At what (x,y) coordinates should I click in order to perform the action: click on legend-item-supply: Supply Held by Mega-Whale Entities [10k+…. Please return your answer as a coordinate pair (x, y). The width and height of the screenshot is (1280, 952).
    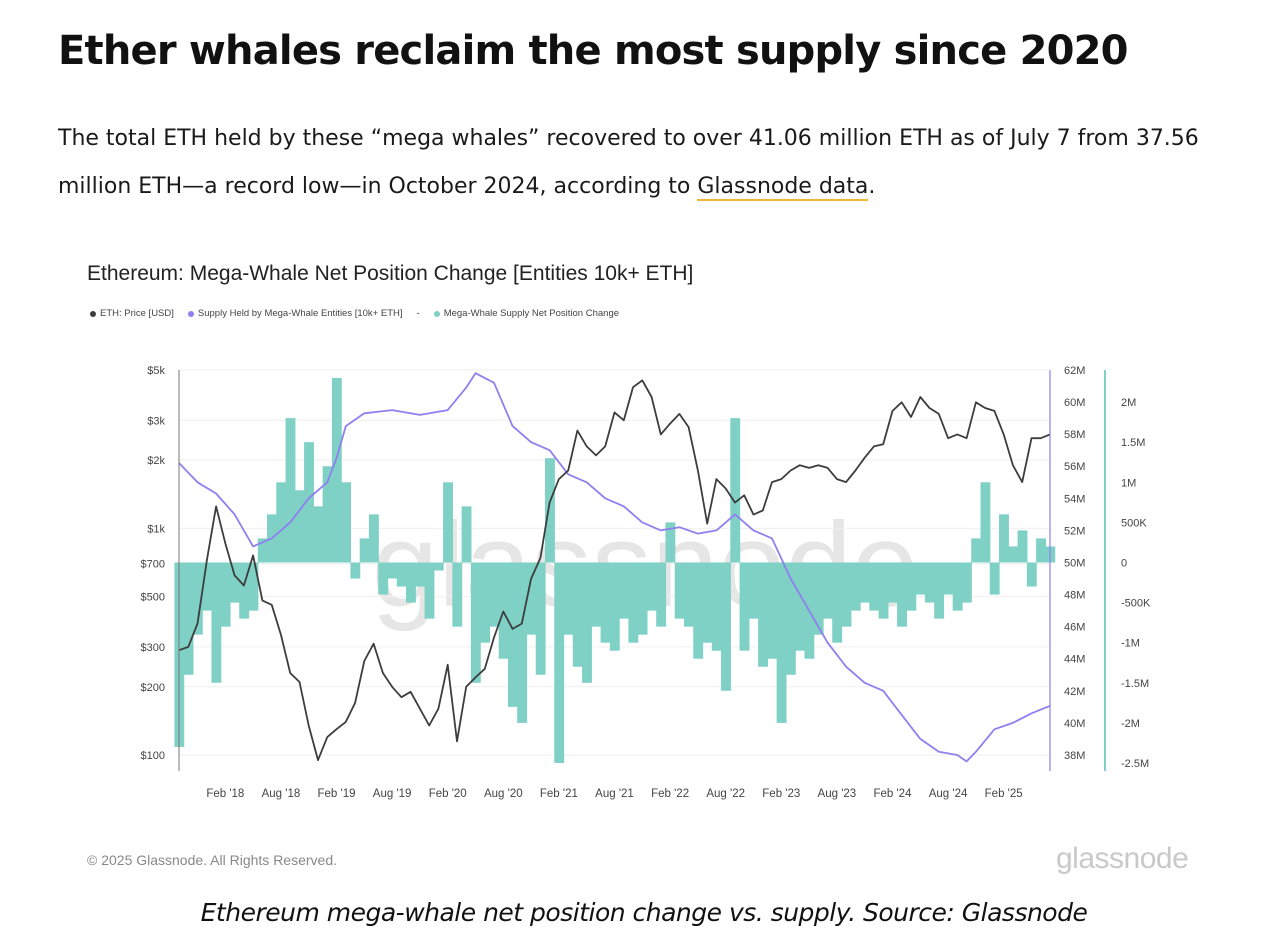
    Looking at the image, I should click on (295, 313).